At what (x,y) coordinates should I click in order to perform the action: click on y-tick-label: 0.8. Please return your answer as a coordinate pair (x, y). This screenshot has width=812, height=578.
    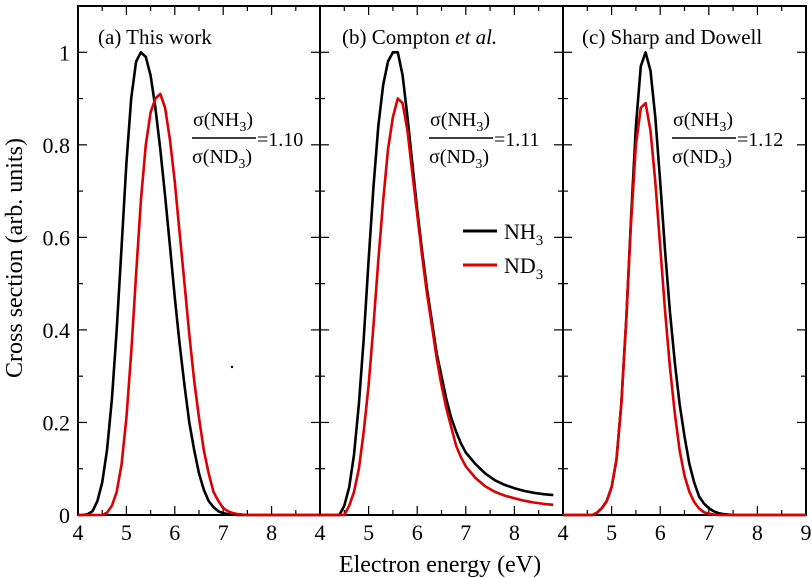
    Looking at the image, I should click on (57, 145).